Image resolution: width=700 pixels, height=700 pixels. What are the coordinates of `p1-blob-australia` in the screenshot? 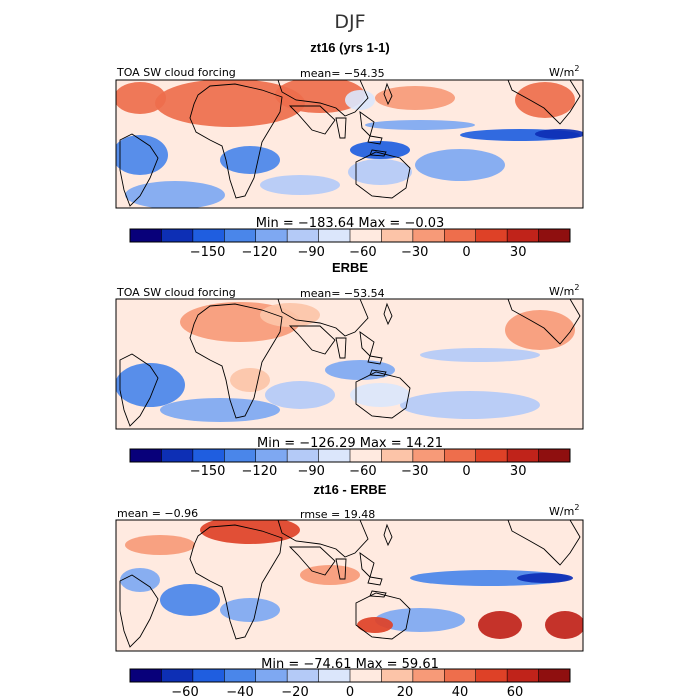 It's located at (380, 172).